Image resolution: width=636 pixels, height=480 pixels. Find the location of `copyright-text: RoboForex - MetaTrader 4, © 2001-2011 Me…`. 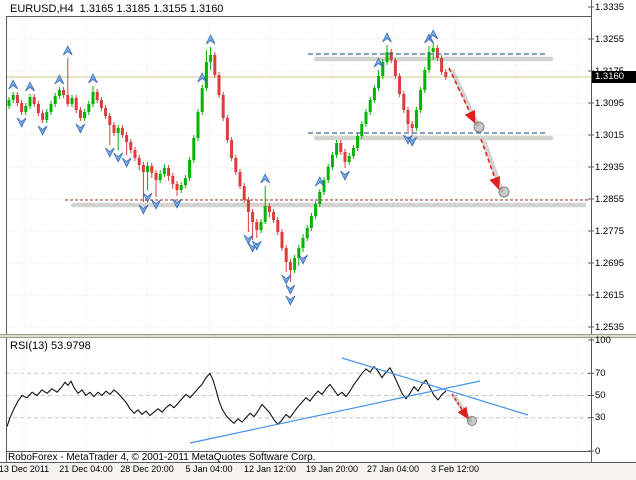

copyright-text: RoboForex - MetaTrader 4, © 2001-2011 Me… is located at coordinates (162, 457).